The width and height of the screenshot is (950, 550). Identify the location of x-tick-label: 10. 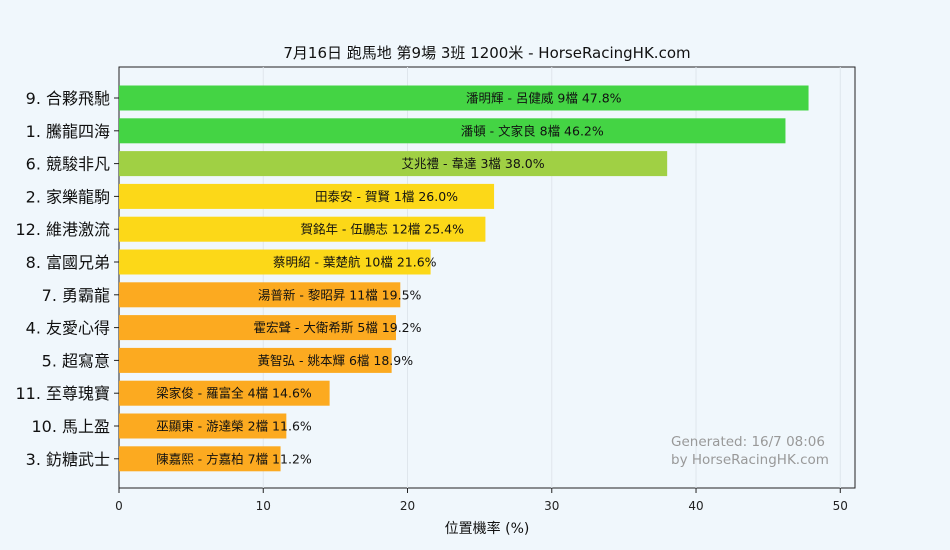
(263, 506).